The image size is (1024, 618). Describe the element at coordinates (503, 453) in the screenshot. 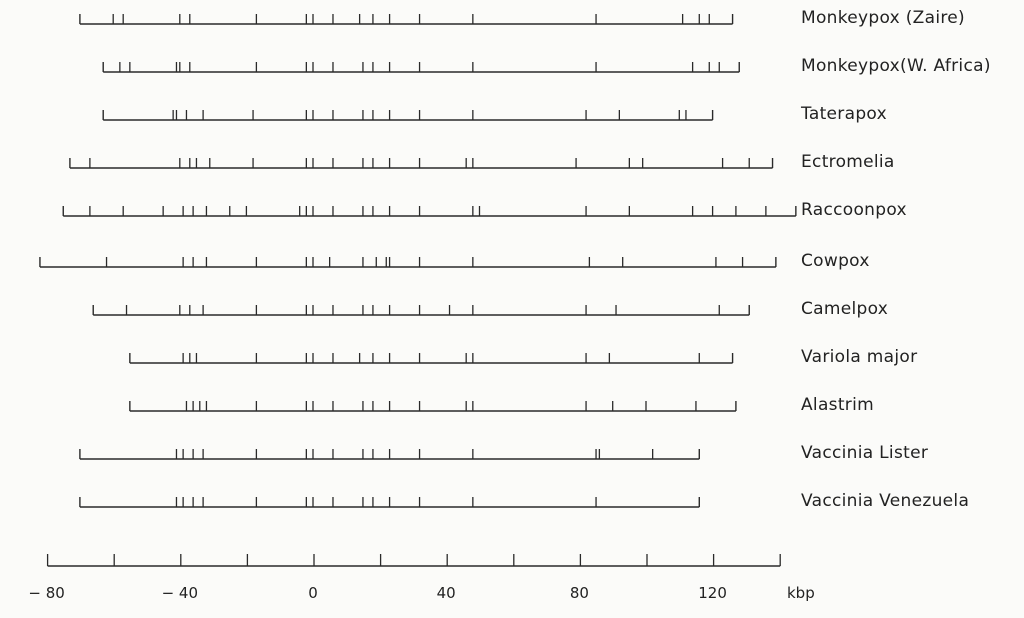

I see `strain-row: Vaccinia Lister` at that location.